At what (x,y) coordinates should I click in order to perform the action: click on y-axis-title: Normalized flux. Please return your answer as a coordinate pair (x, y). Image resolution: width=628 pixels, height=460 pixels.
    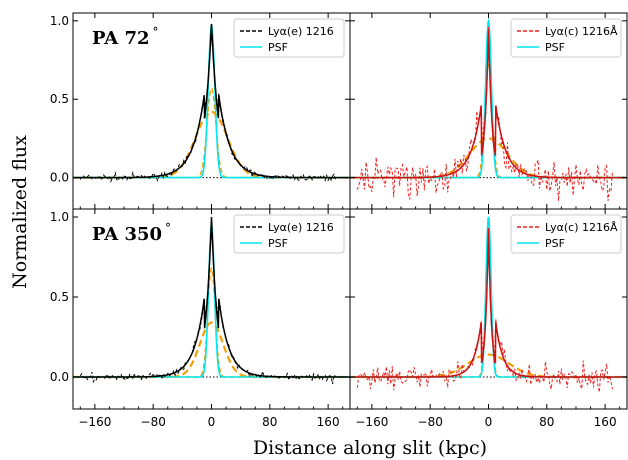
    Looking at the image, I should click on (20, 212).